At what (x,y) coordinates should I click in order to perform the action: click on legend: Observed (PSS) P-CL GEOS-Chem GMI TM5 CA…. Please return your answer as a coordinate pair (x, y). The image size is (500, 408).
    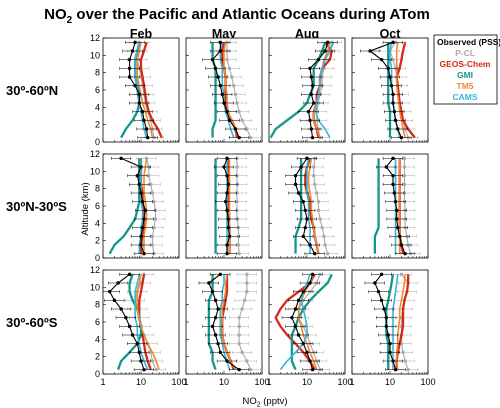
    Looking at the image, I should click on (466, 69).